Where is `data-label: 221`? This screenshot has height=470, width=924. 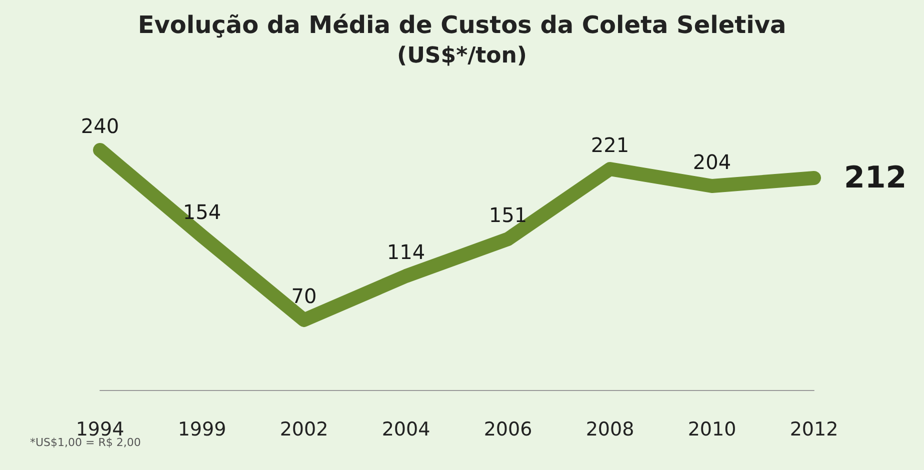 data-label: 221 is located at coordinates (610, 145).